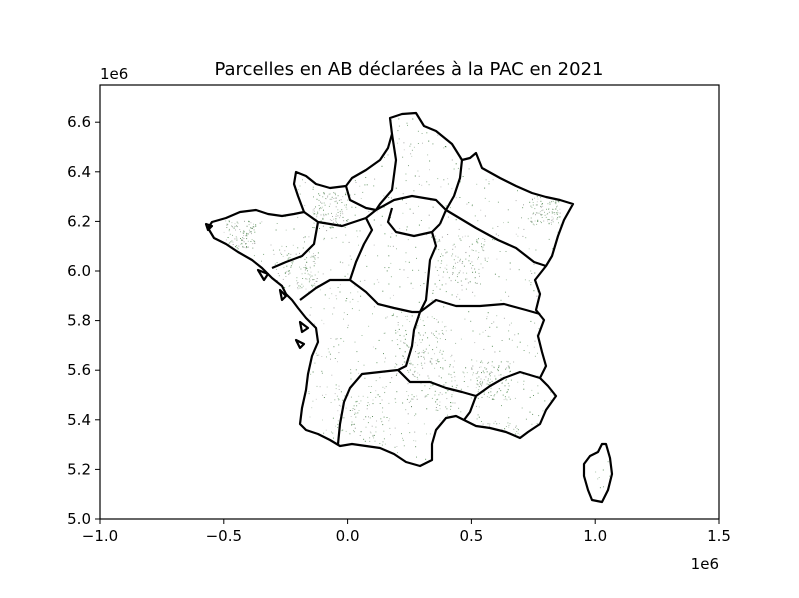 The width and height of the screenshot is (799, 598). Describe the element at coordinates (595, 536) in the screenshot. I see `x-tick-label: 1.0` at that location.